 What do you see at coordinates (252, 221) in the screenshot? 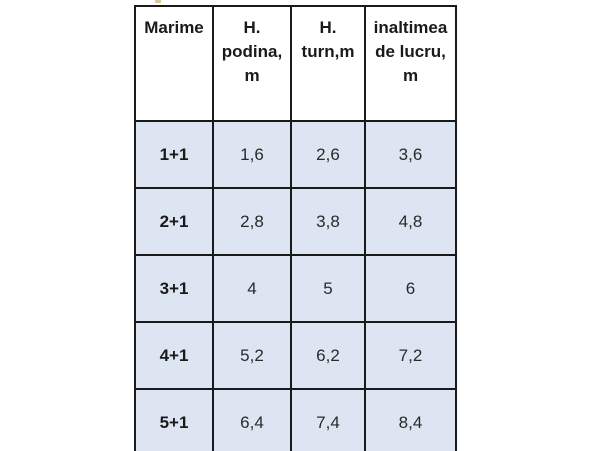
I see `cell-h-podina: 2,8` at bounding box center [252, 221].